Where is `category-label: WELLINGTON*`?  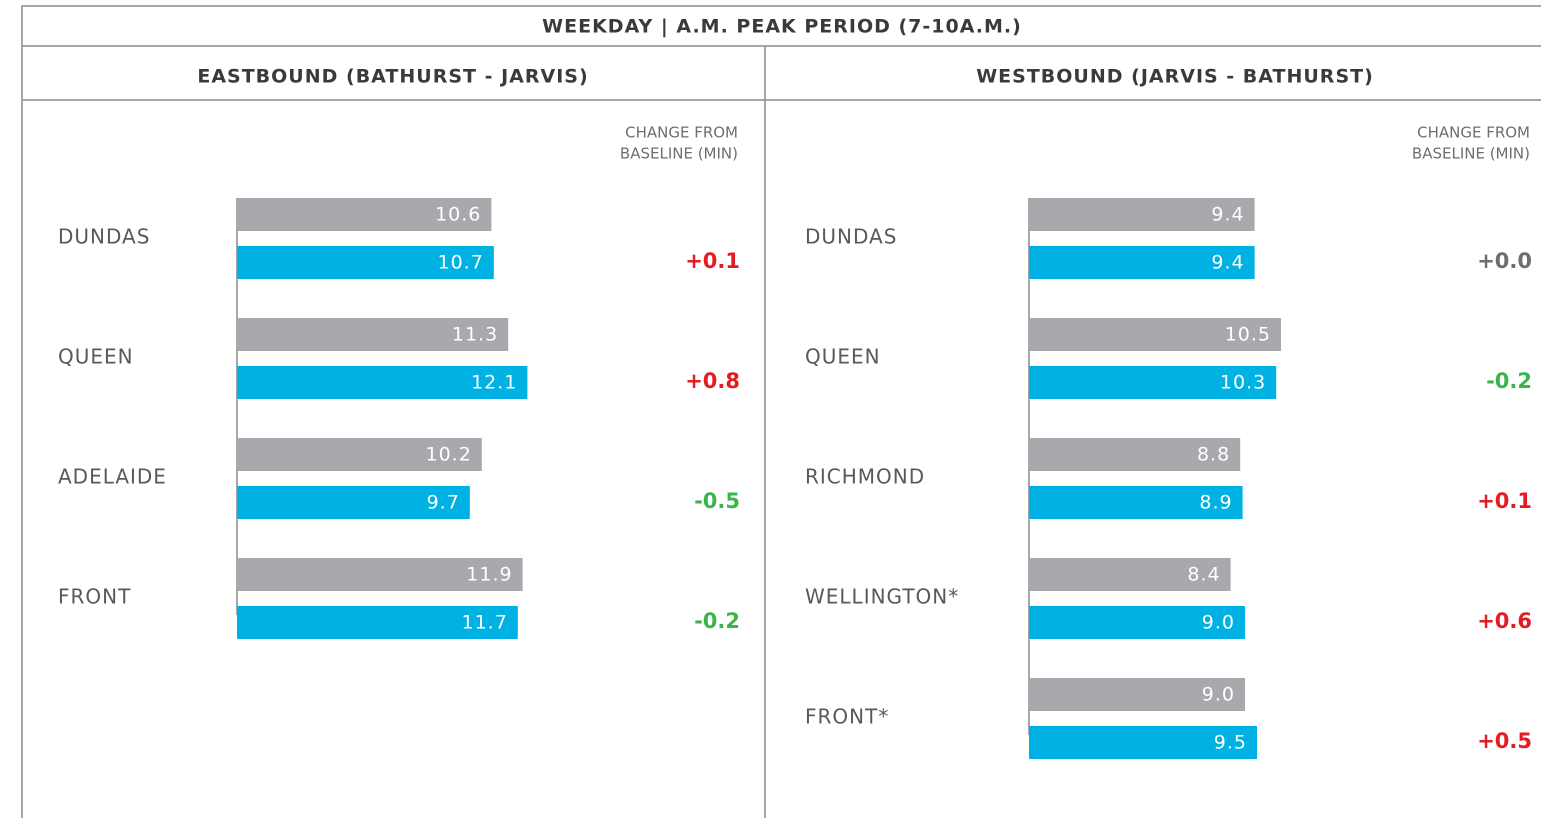 category-label: WELLINGTON* is located at coordinates (882, 597).